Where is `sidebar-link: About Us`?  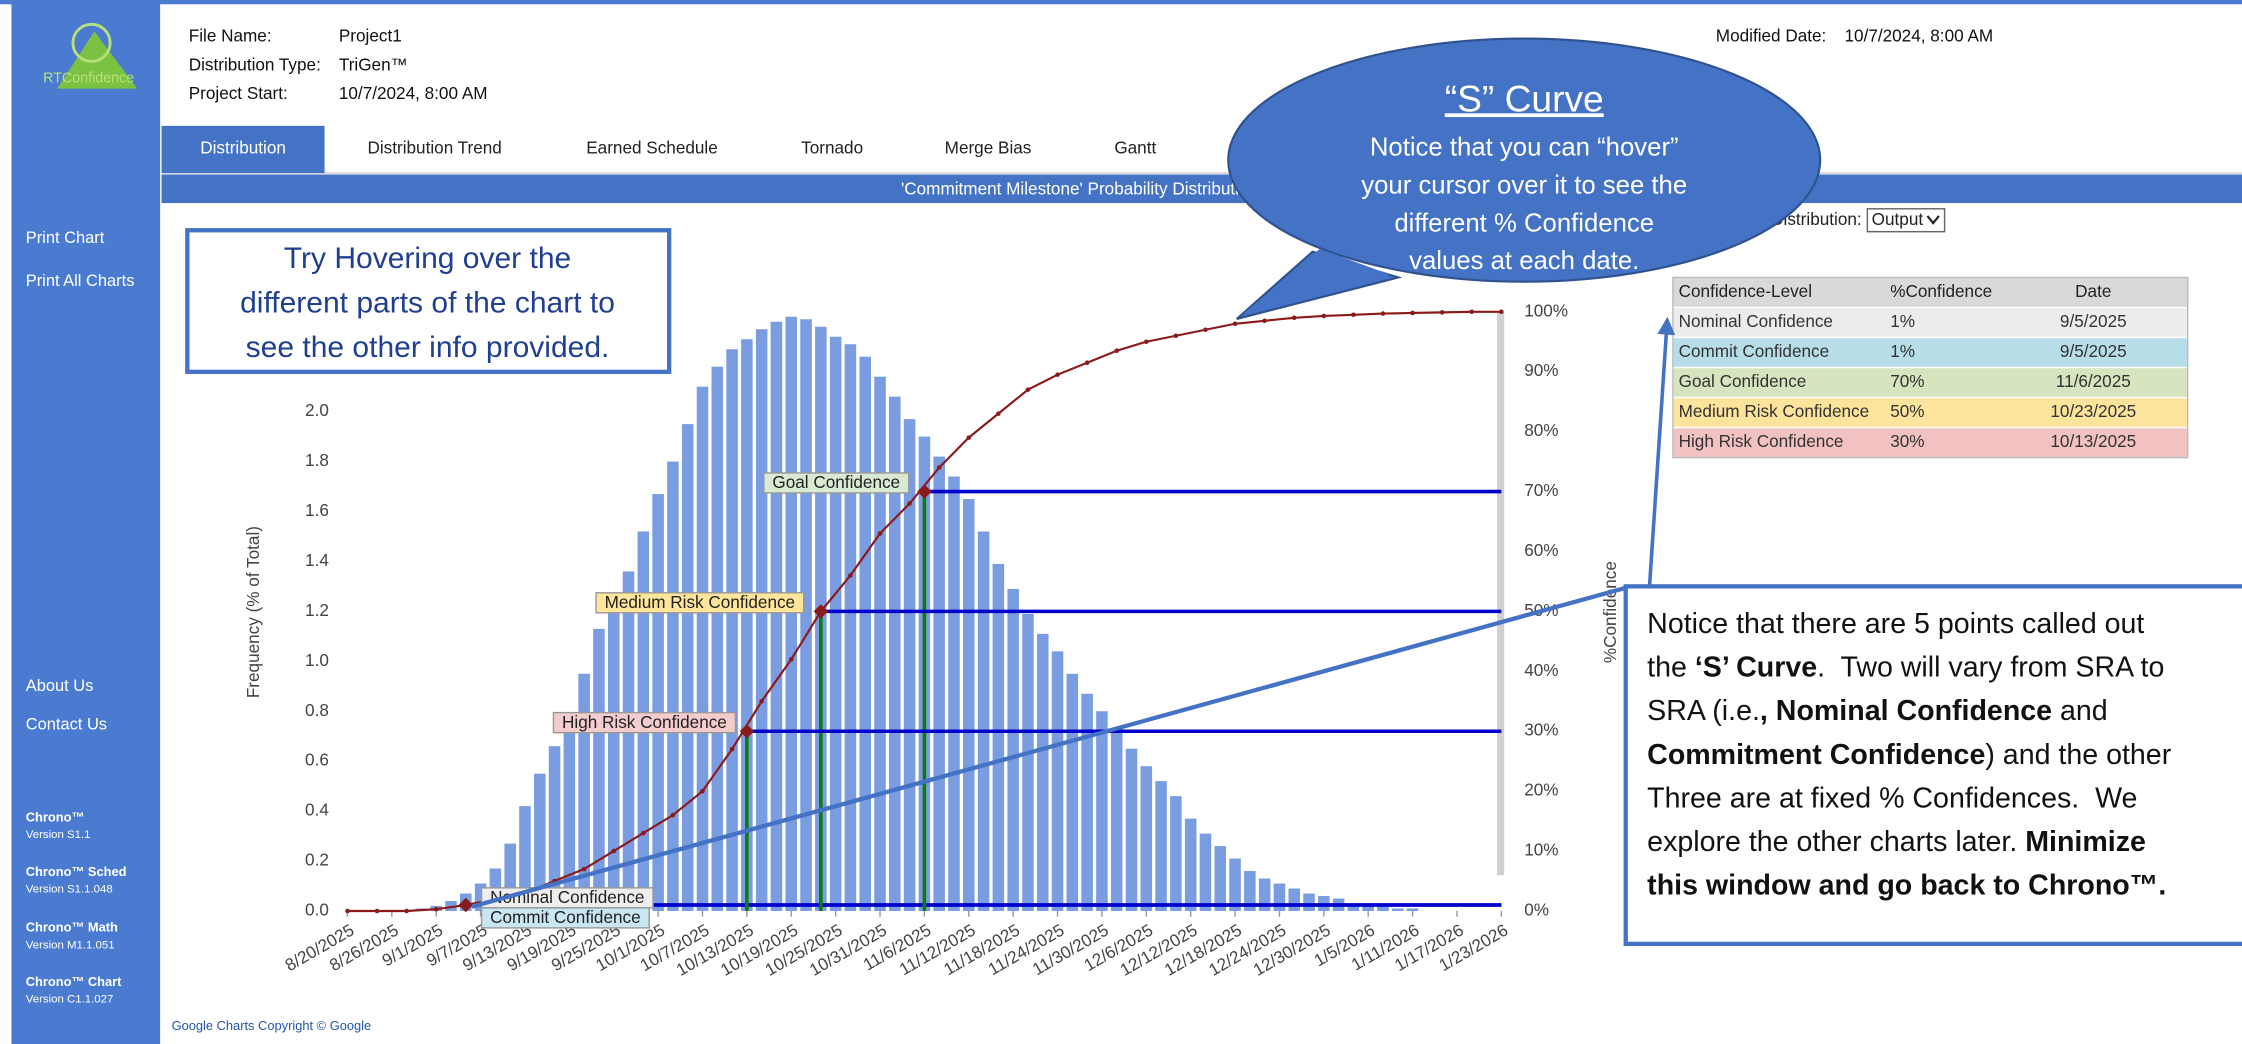 sidebar-link: About Us is located at coordinates (60, 686).